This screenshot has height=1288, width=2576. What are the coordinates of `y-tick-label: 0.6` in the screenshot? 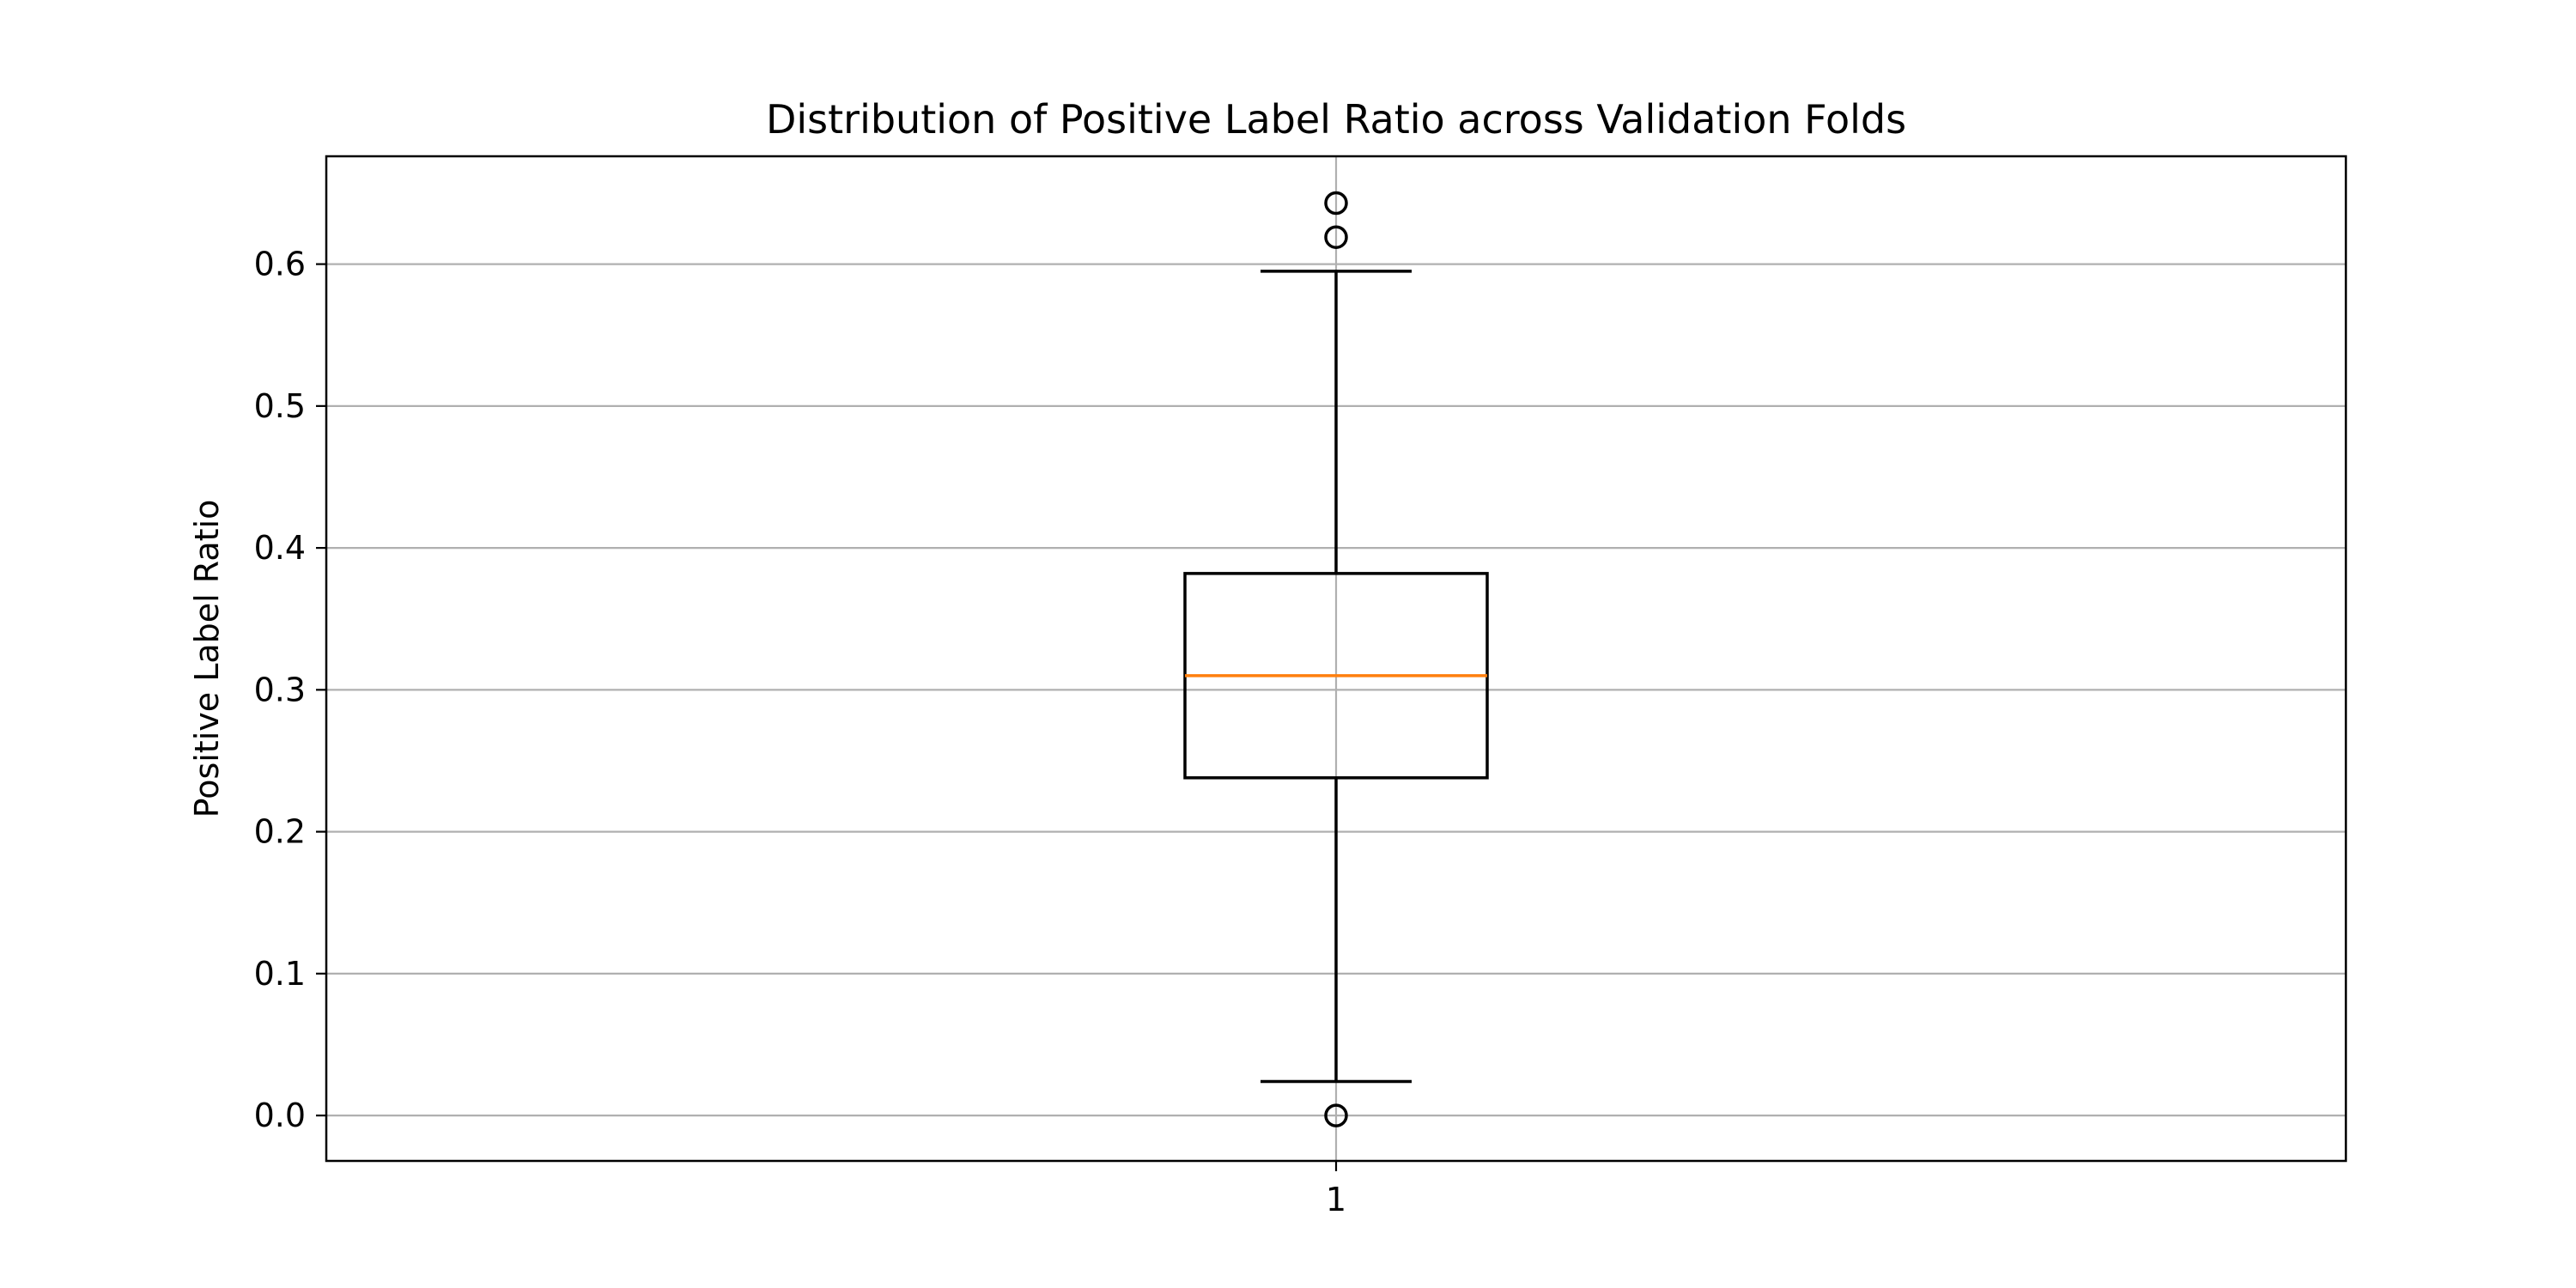 It's located at (280, 264).